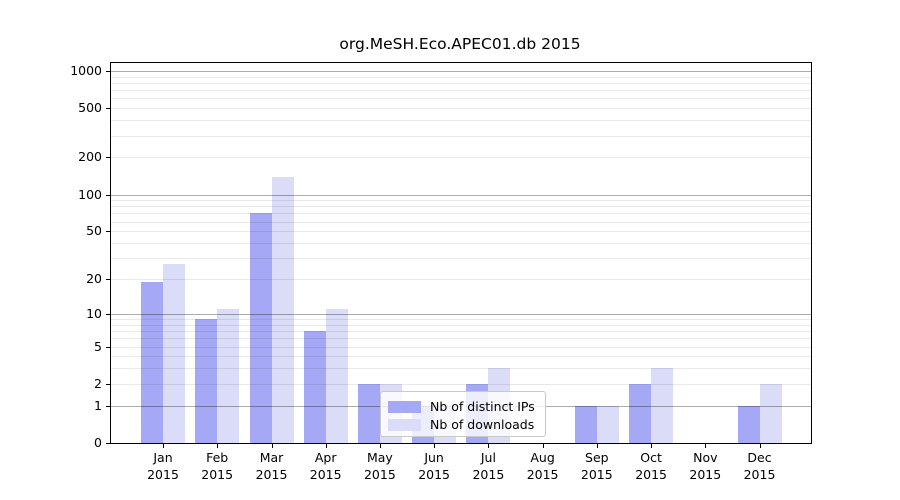  I want to click on x-tick-label-jul: Jul 2015, so click(488, 466).